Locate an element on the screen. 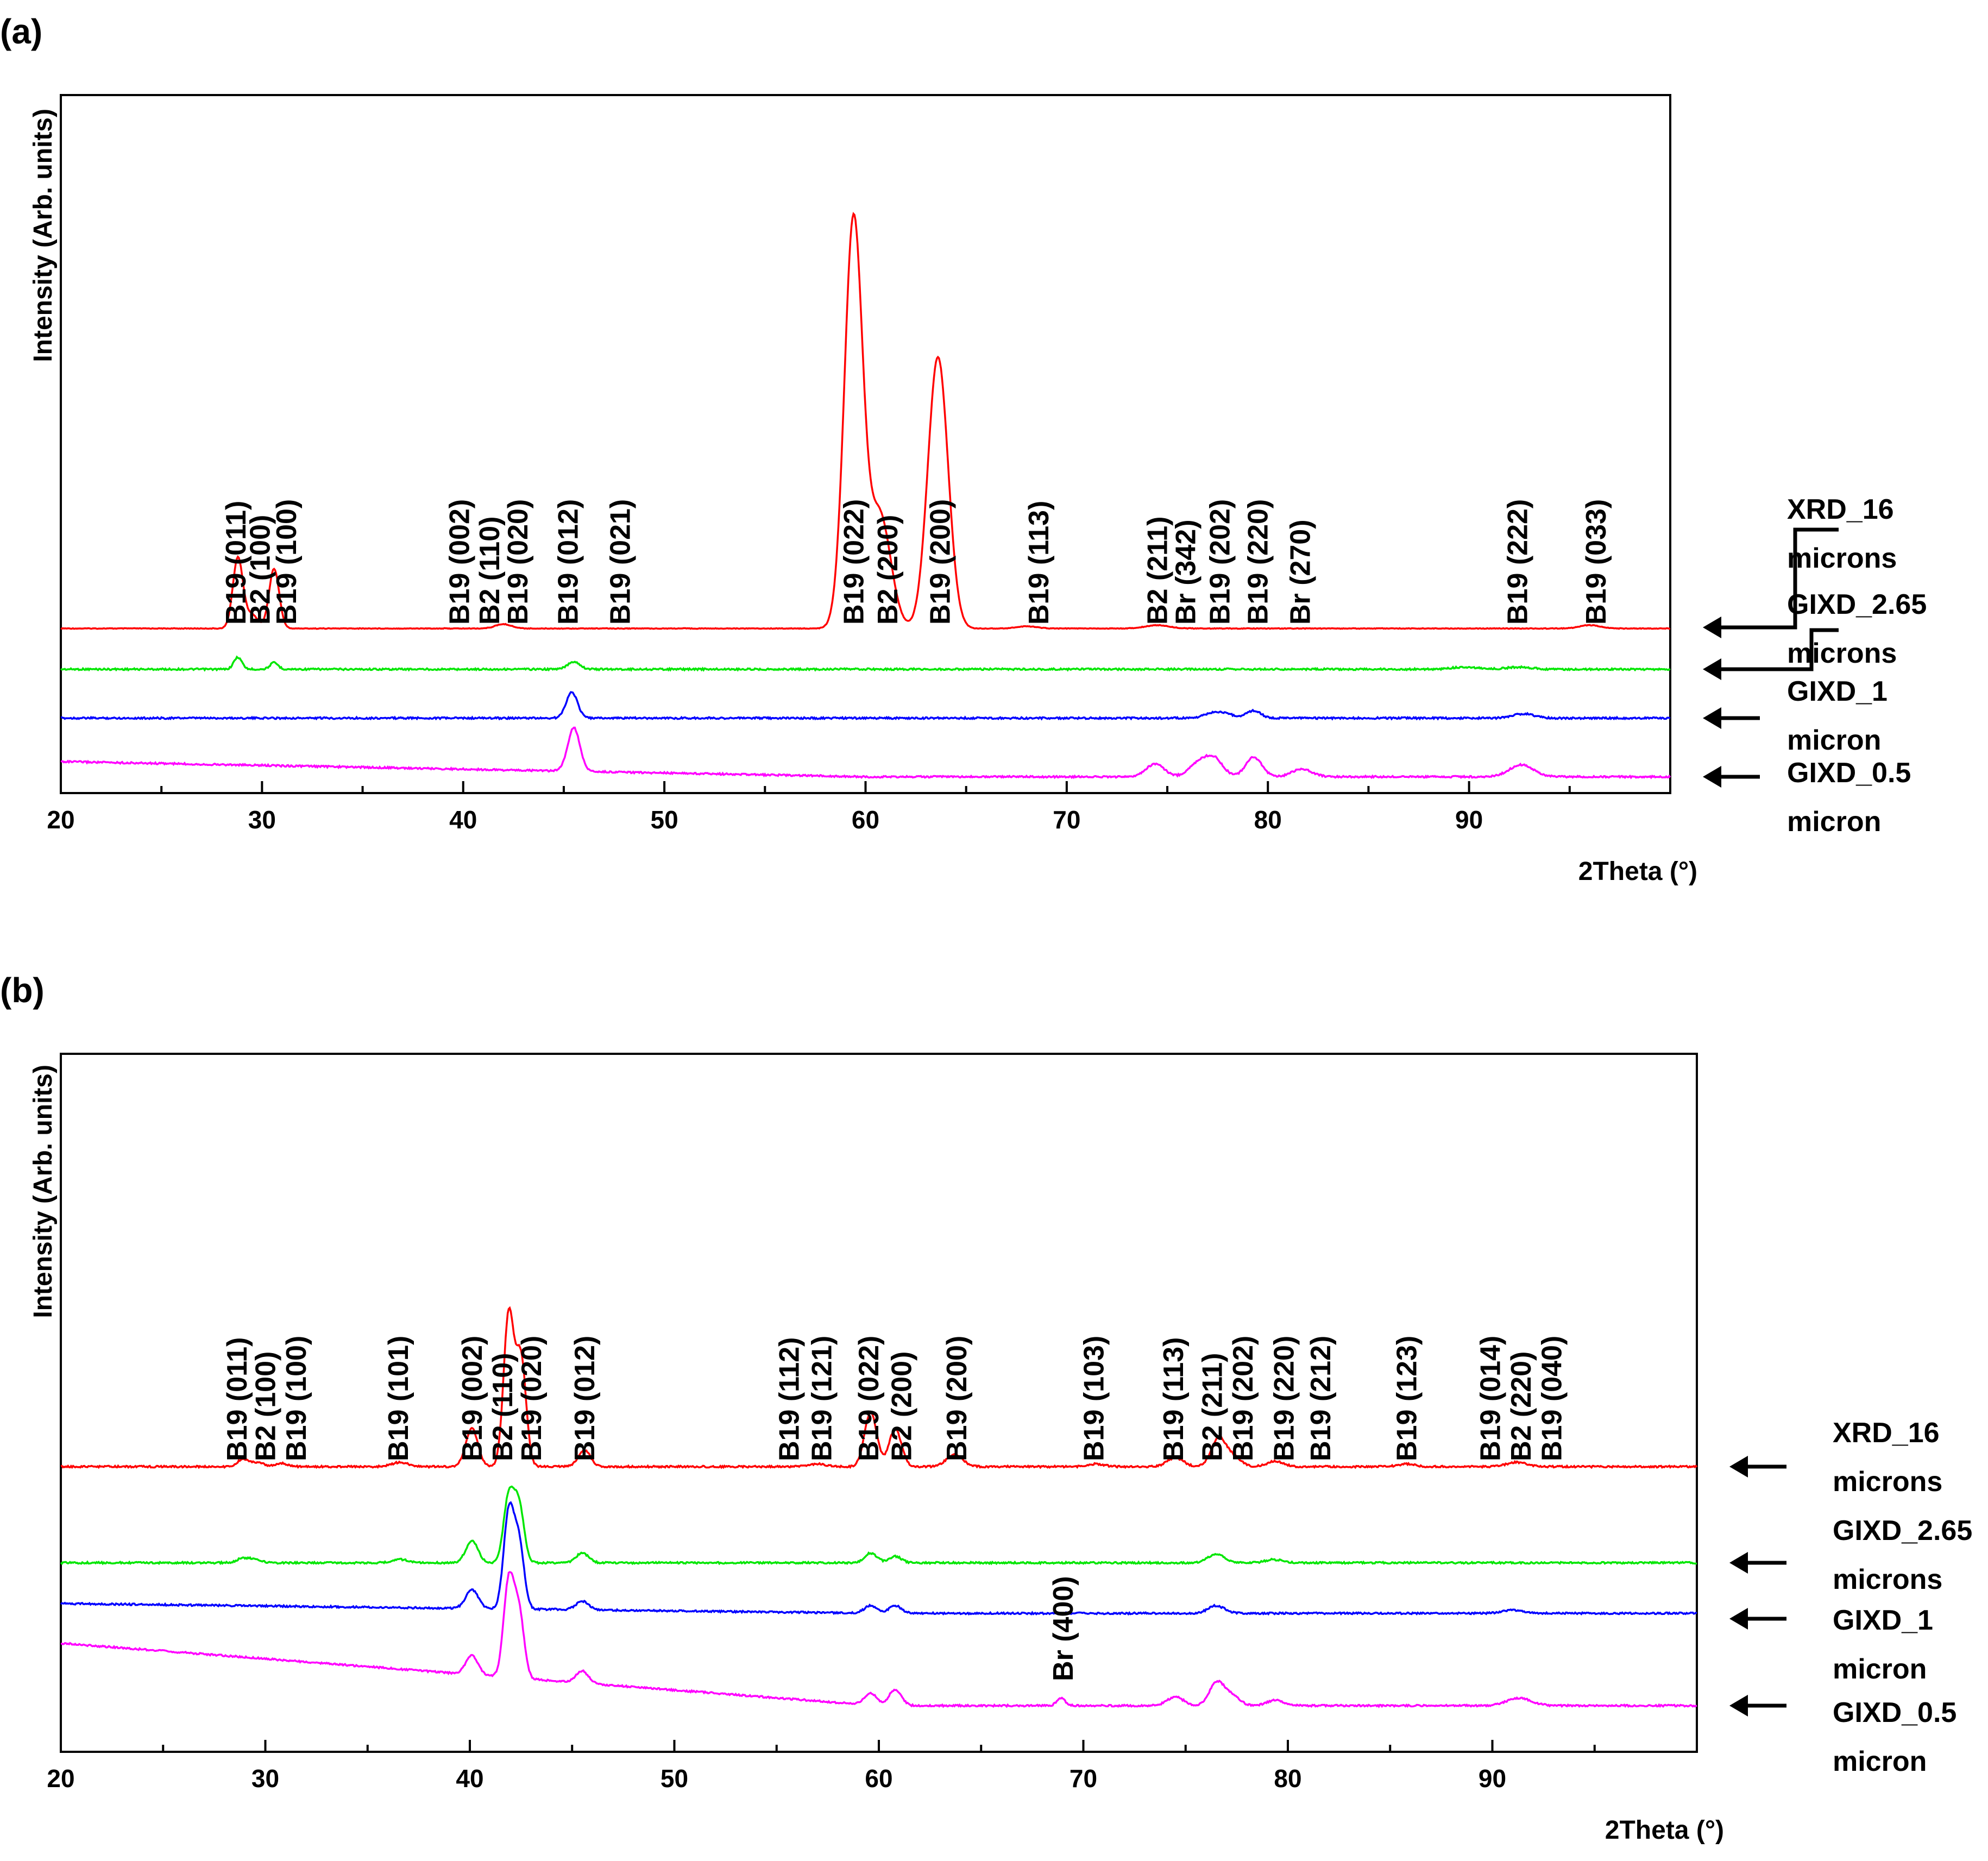  peak-label: B19 (033) is located at coordinates (1596, 562).